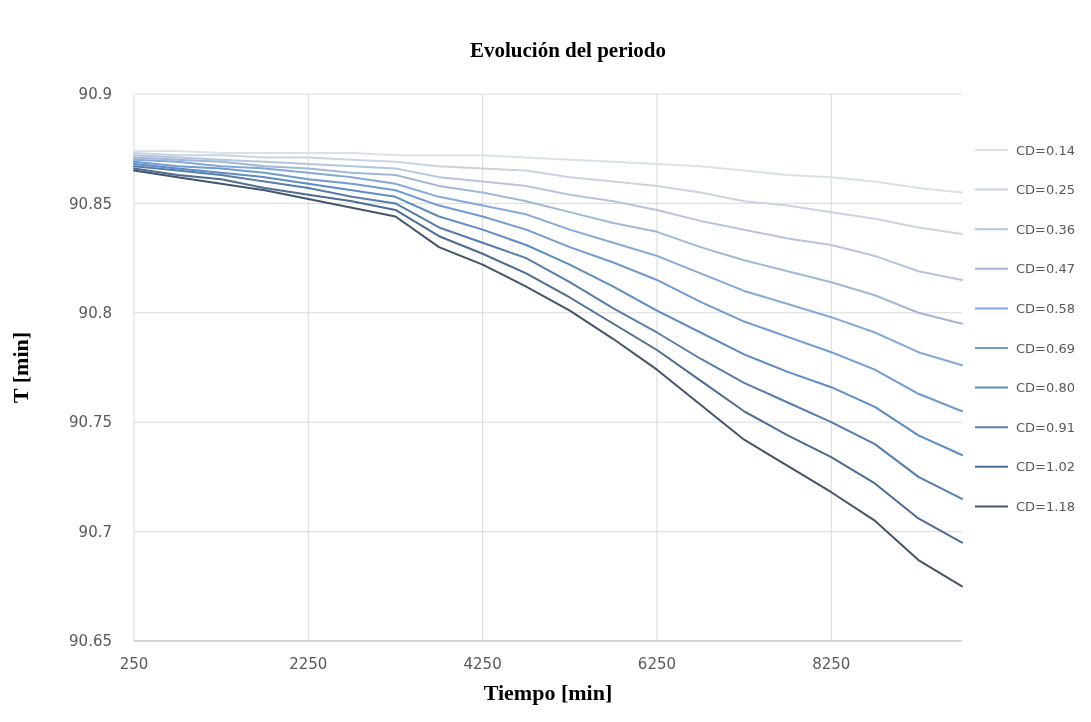 The image size is (1091, 722). I want to click on y-tick-label: 90.85, so click(90, 203).